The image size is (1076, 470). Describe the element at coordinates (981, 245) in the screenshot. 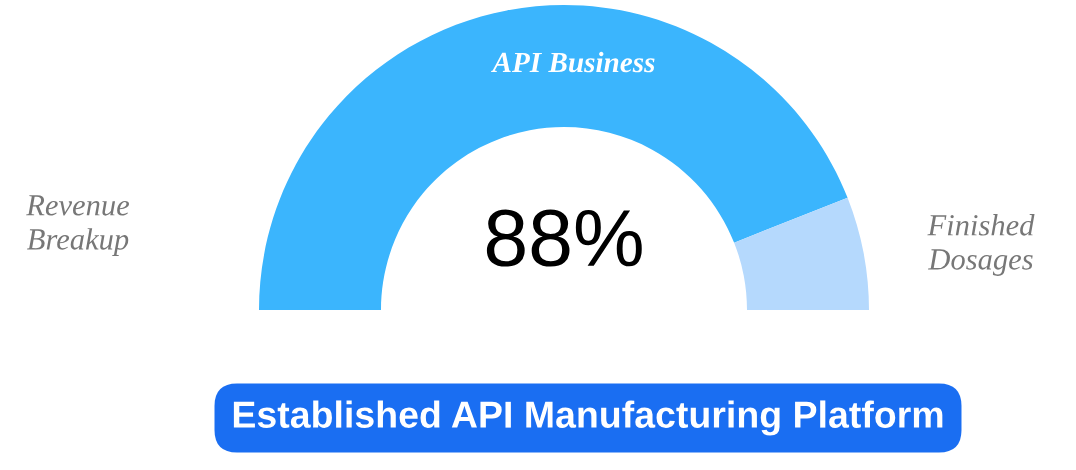

I see `slice-label: Finished Dosages` at that location.